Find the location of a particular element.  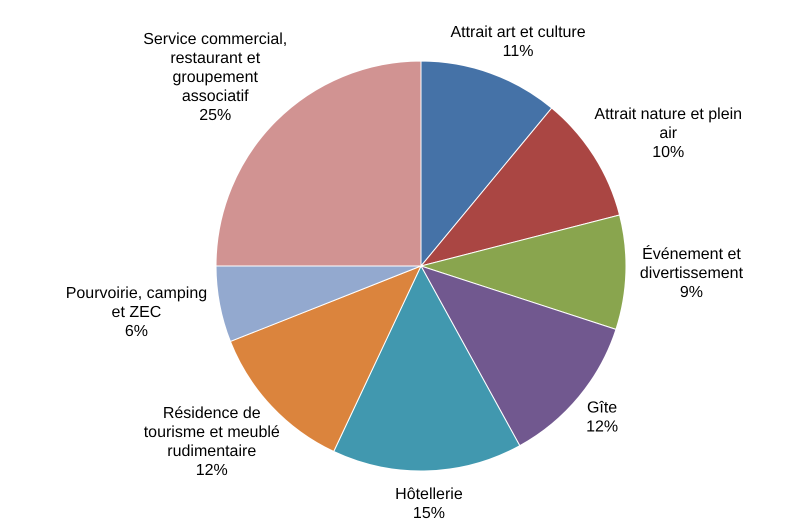

slice-label: Pourvoirie, camping et ZEC is located at coordinates (137, 302).